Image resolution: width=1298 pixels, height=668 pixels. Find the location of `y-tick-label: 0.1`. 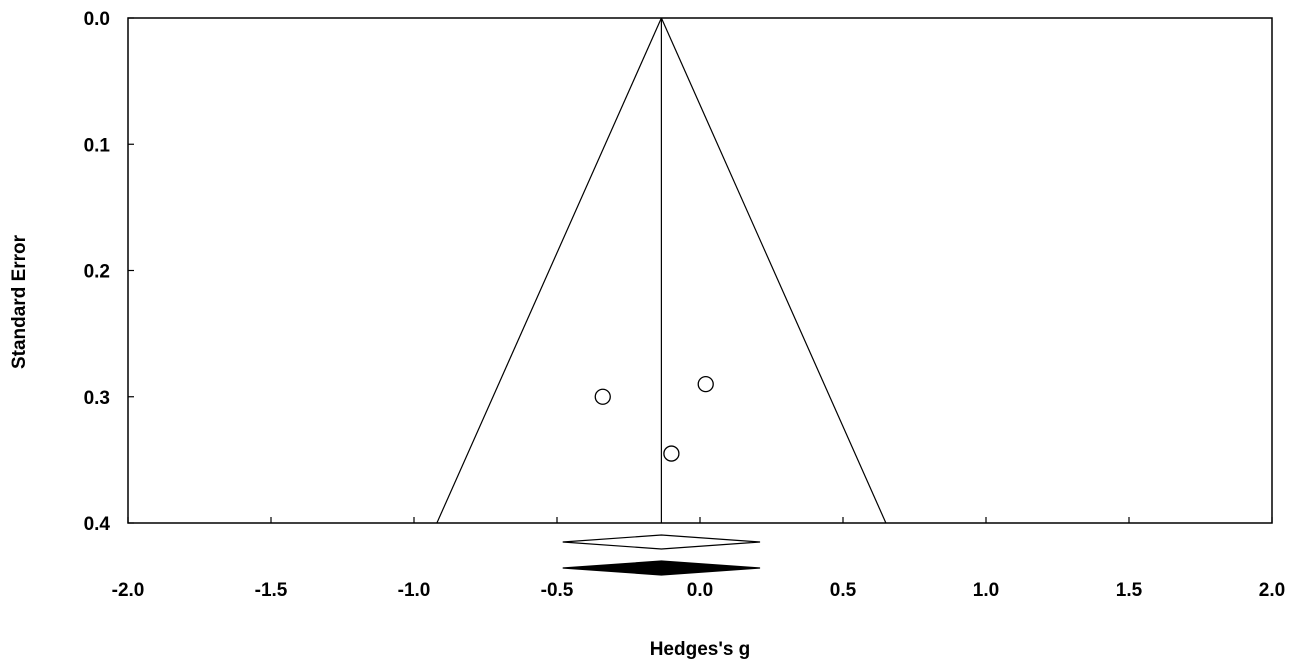

y-tick-label: 0.1 is located at coordinates (97, 145).